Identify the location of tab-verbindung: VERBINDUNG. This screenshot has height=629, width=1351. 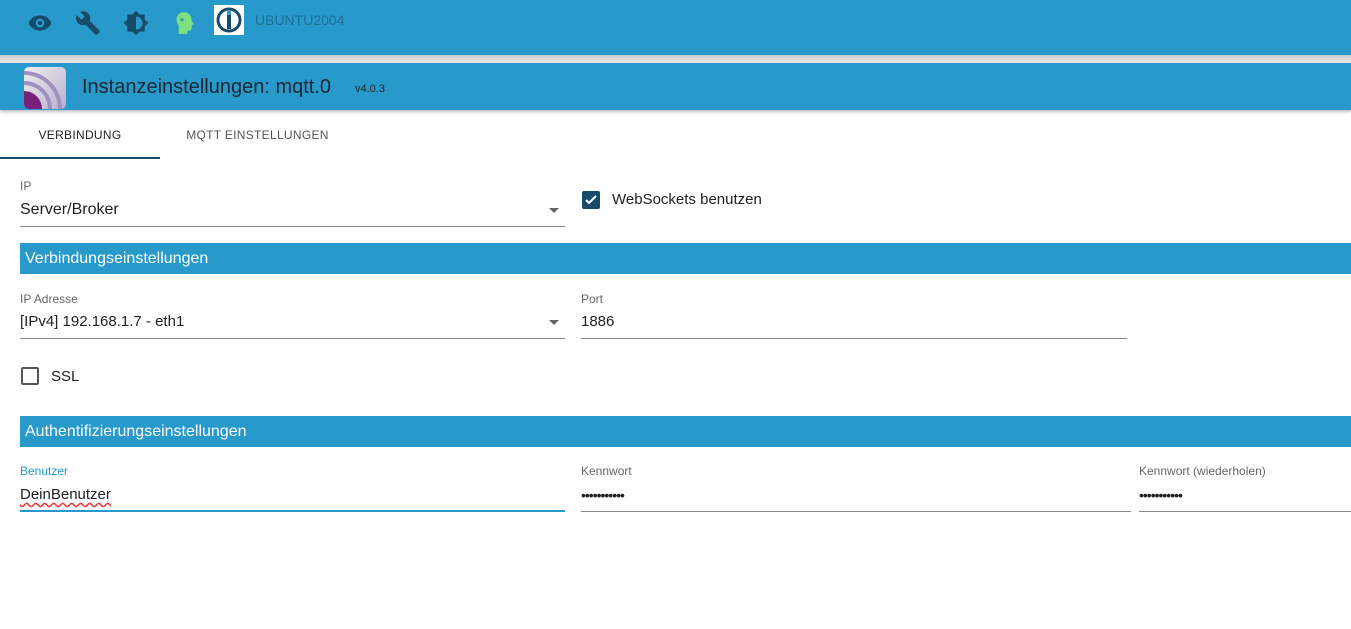
(80, 137).